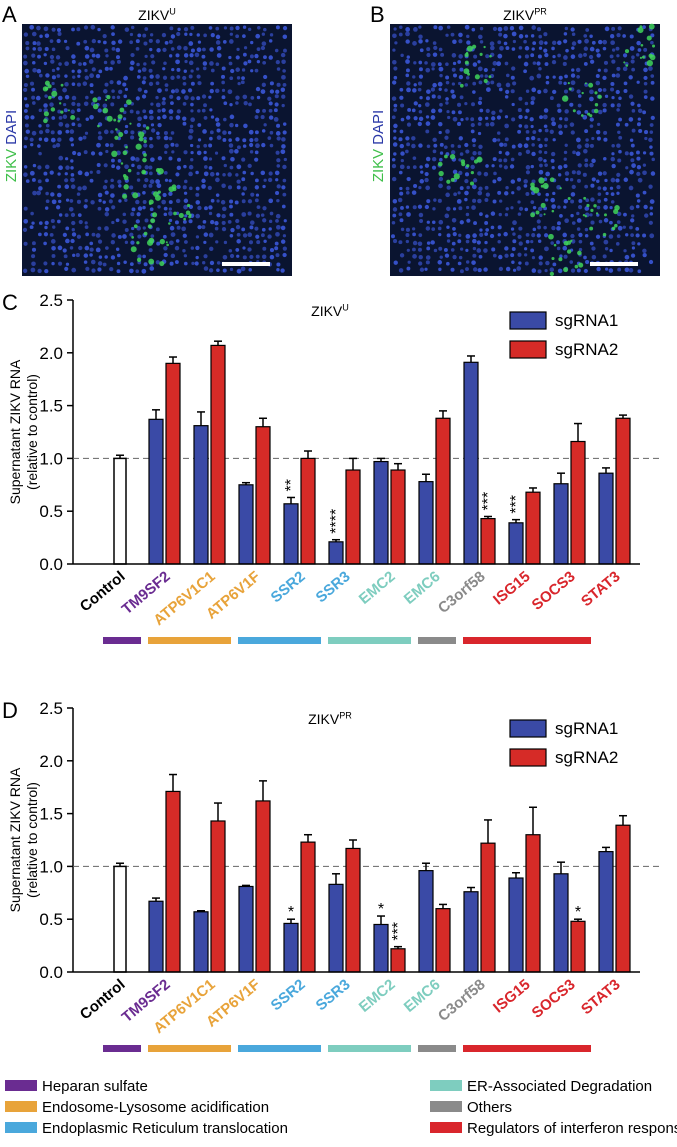 This screenshot has height=1147, width=677. I want to click on x-tick-label: SOCS3, so click(554, 999).